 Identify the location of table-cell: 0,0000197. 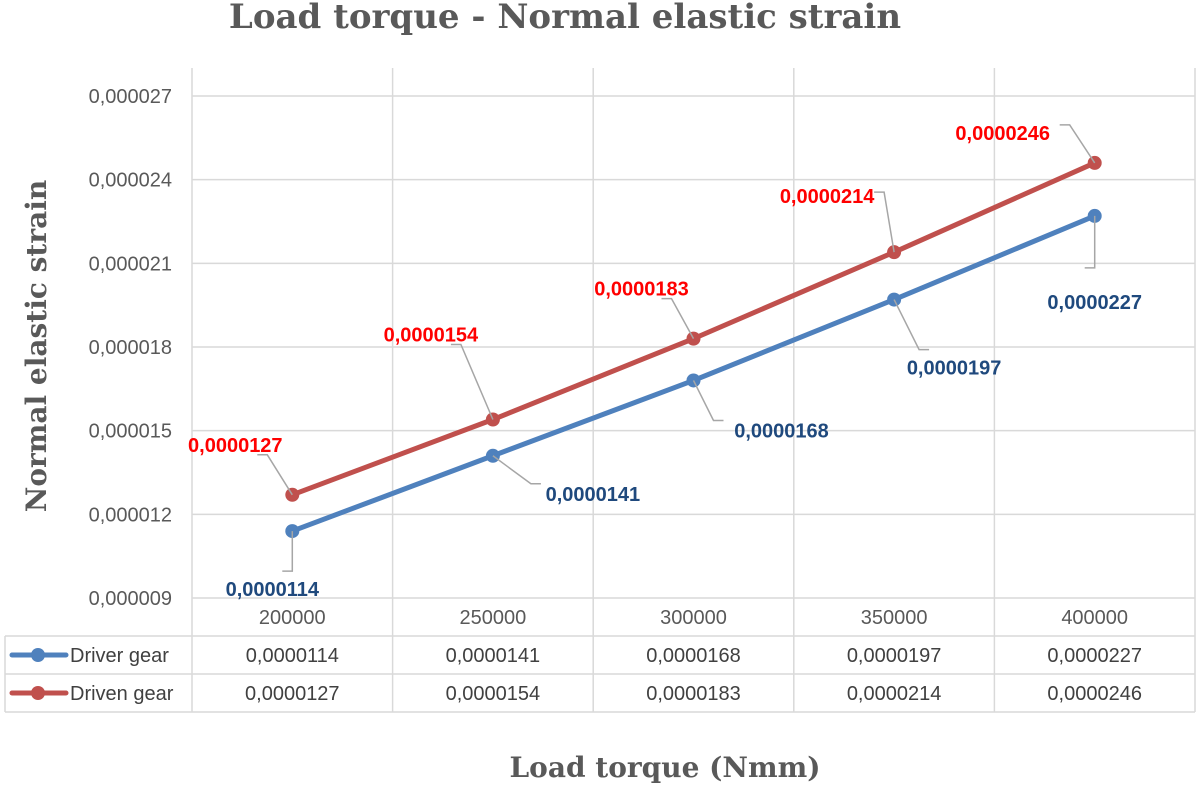
(894, 656).